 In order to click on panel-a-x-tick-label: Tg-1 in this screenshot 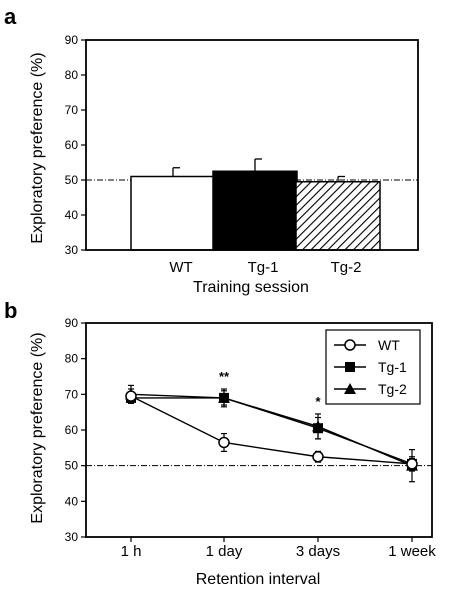, I will do `click(263, 267)`.